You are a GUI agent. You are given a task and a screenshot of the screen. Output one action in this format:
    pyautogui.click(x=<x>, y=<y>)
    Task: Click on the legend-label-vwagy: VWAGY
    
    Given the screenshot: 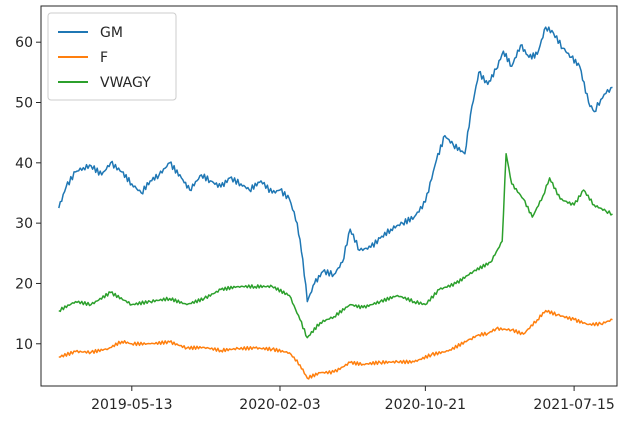 What is the action you would take?
    pyautogui.click(x=125, y=83)
    